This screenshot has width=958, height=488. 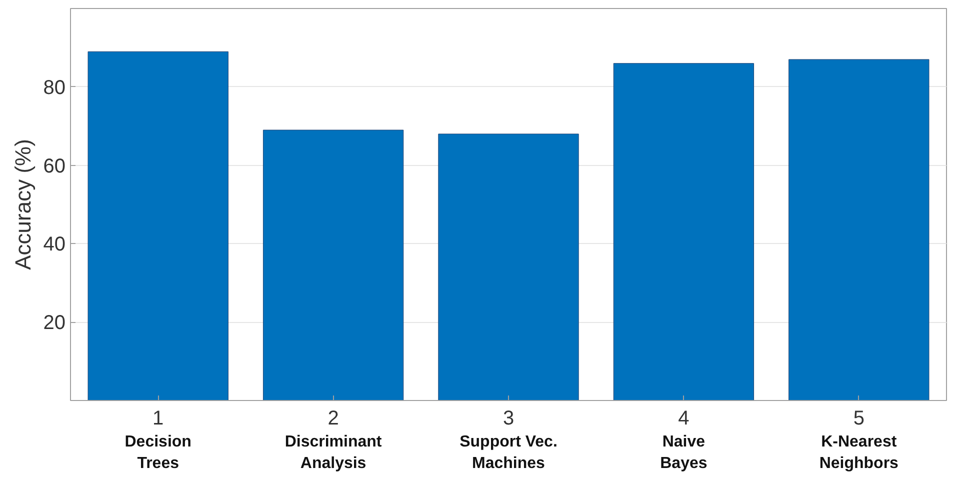 I want to click on x-tick-label: 1, so click(x=158, y=419).